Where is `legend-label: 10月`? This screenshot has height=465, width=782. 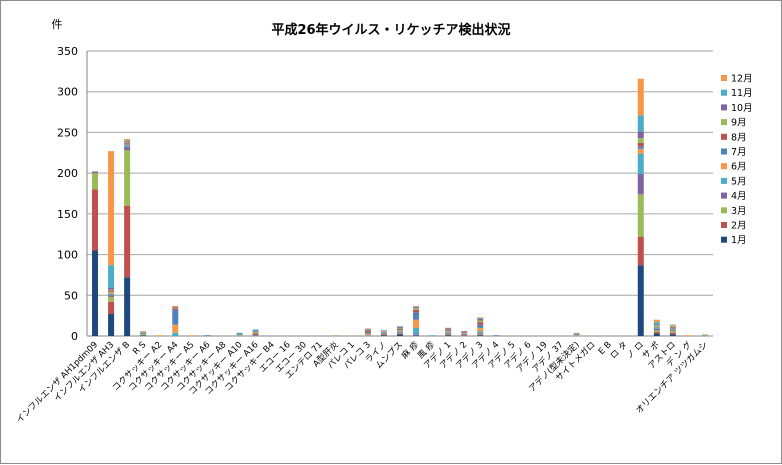
legend-label: 10月 is located at coordinates (742, 108).